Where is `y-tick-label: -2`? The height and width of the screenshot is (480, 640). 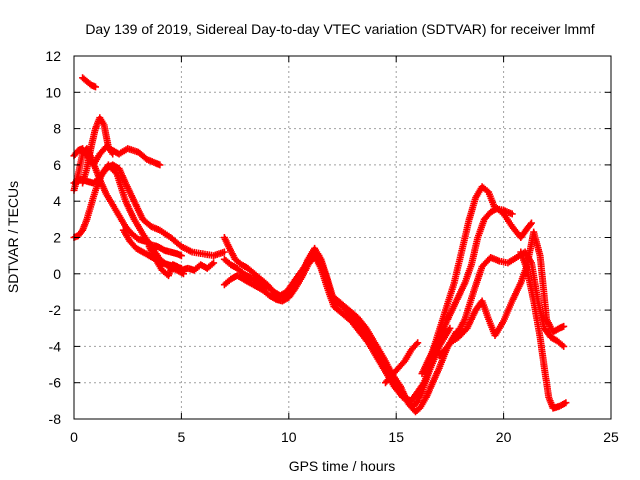
y-tick-label: -2 is located at coordinates (55, 310).